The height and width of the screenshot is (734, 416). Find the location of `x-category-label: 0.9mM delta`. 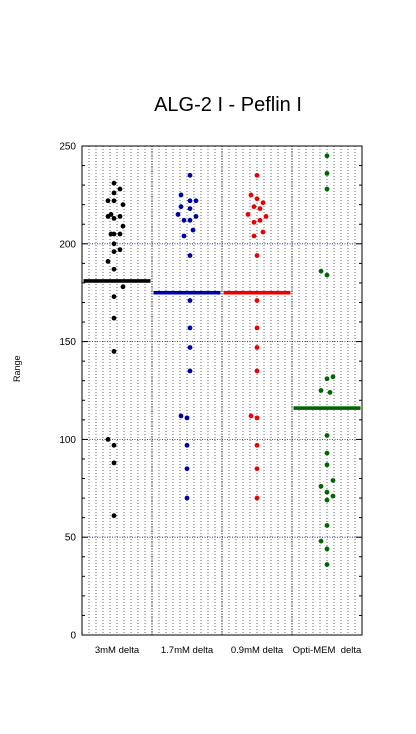

x-category-label: 0.9mM delta is located at coordinates (257, 650).